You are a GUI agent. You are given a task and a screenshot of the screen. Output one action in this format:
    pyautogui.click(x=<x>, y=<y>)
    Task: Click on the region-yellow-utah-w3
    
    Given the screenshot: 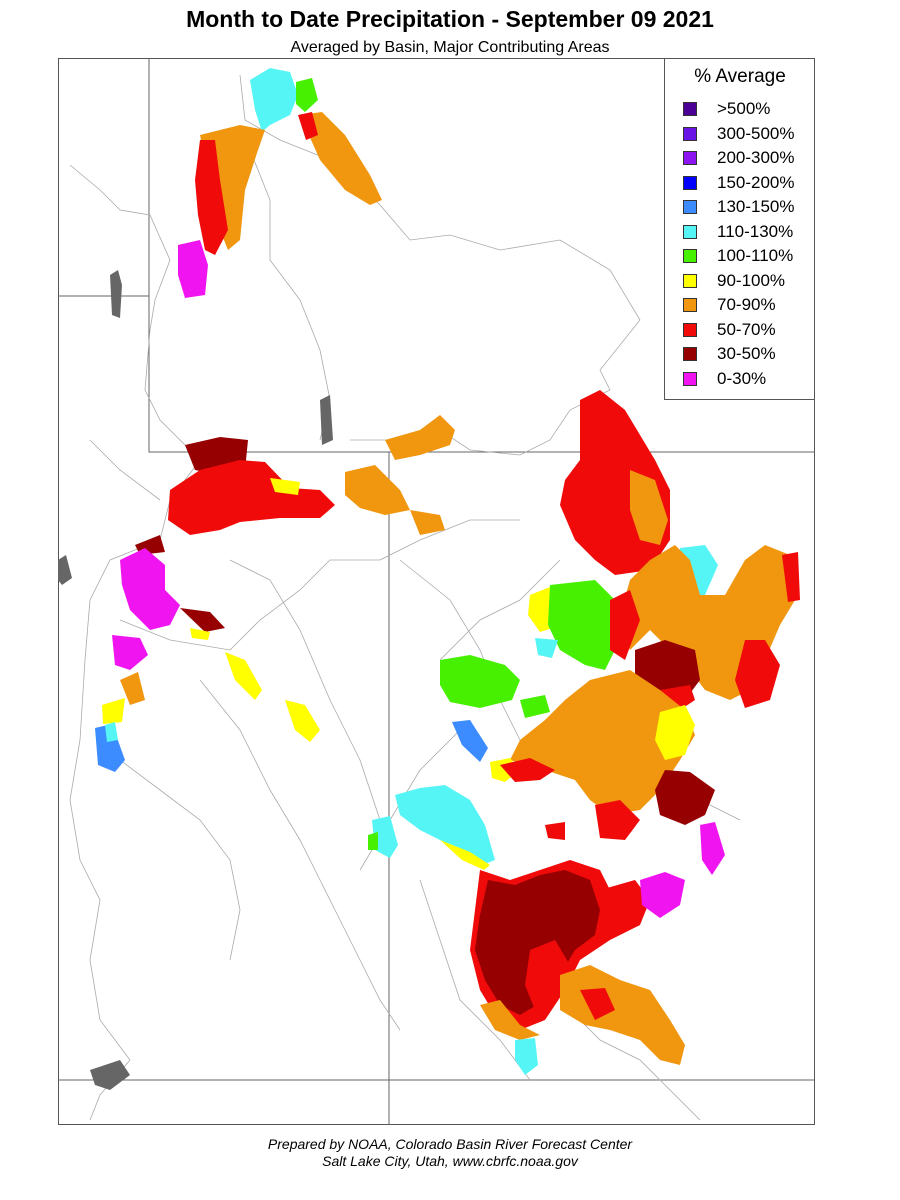 What is the action you would take?
    pyautogui.click(x=302, y=721)
    